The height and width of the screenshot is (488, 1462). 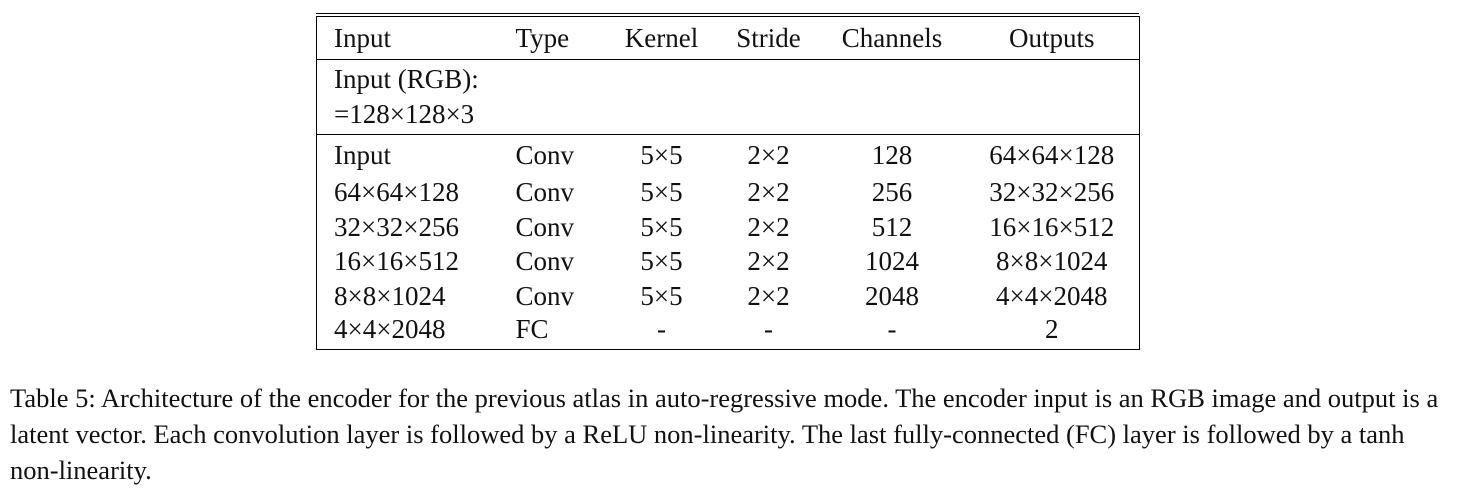 I want to click on header-kernel: Kernel, so click(x=661, y=38).